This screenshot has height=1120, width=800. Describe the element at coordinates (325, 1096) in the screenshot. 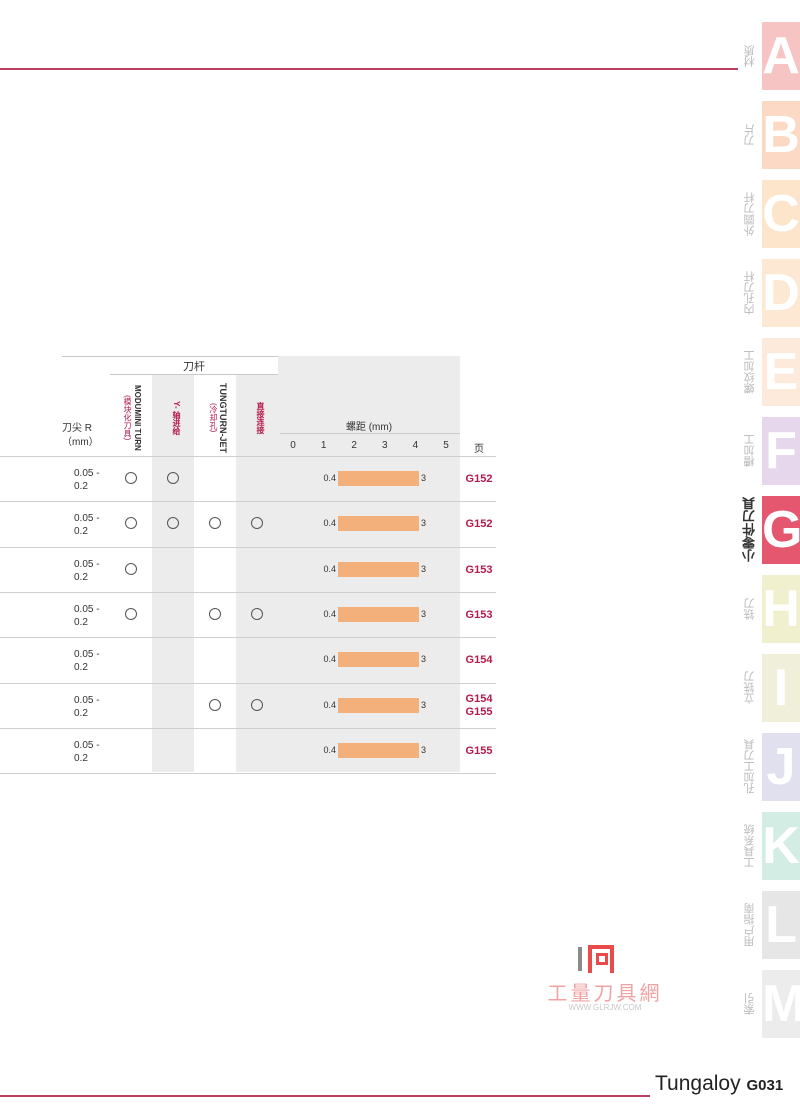

I see `bottom-rule` at that location.